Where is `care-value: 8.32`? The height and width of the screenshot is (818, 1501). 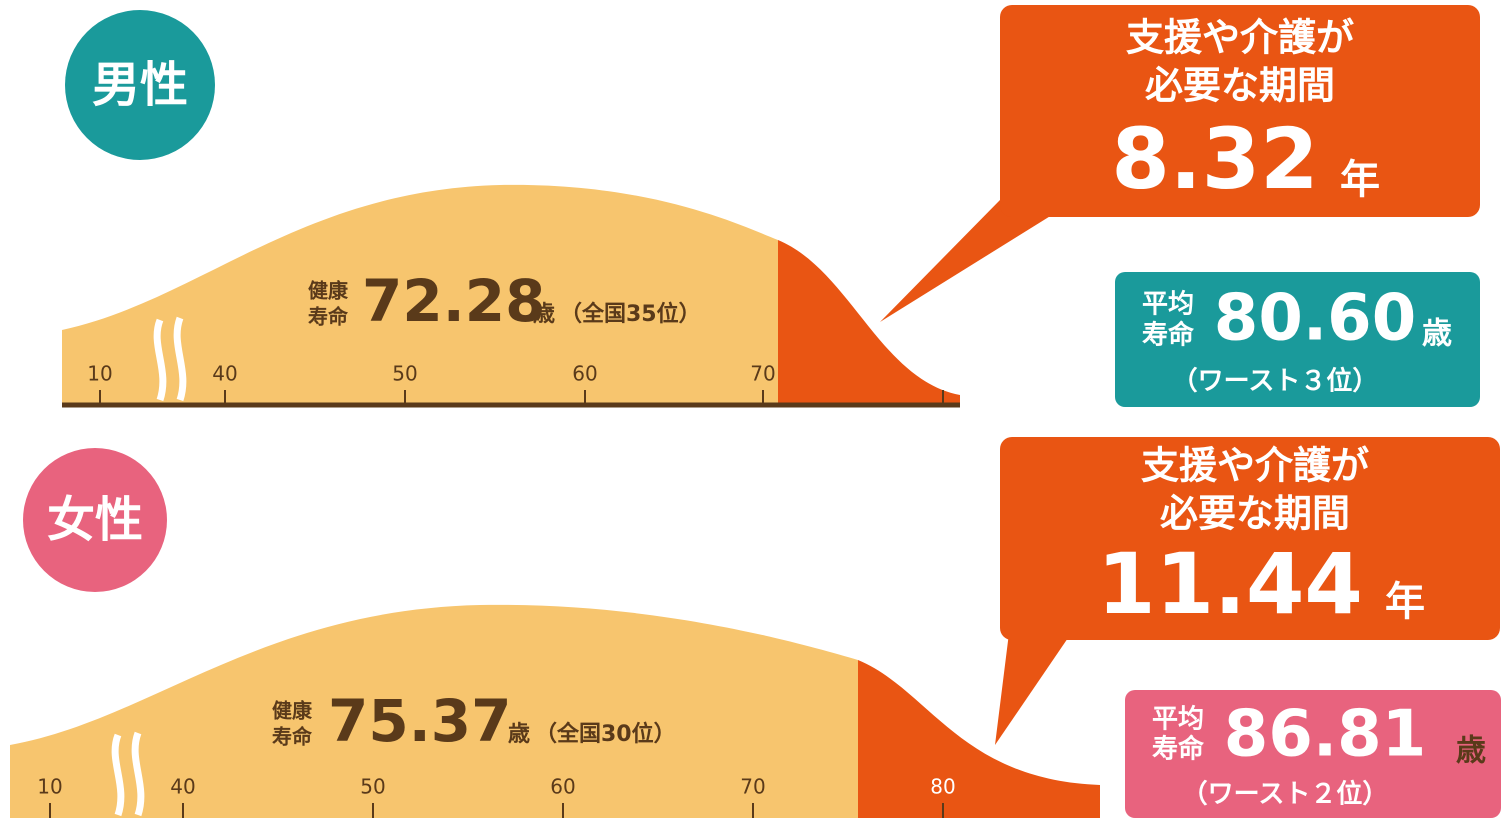
care-value: 8.32 is located at coordinates (1214, 159).